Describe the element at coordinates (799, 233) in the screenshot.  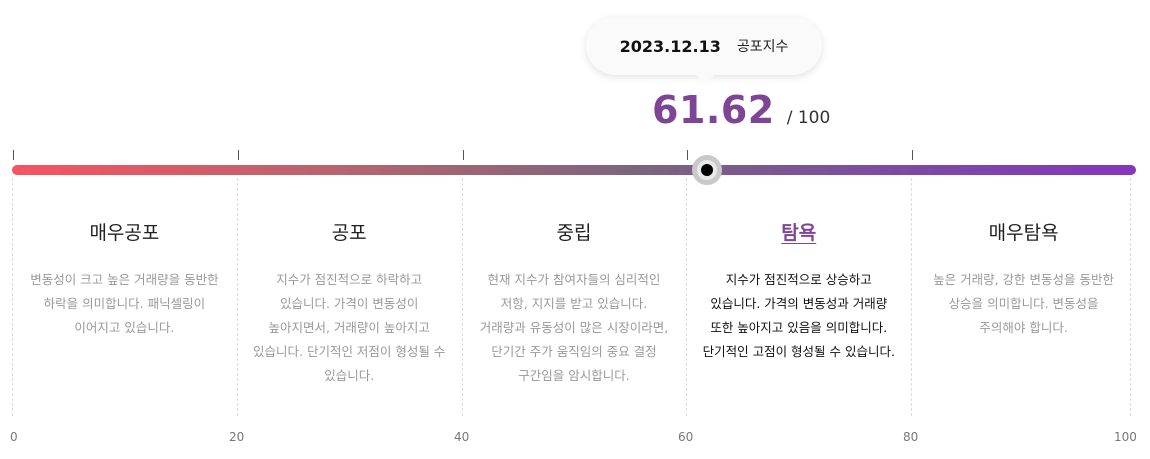
I see `zone-title: 탐욕` at that location.